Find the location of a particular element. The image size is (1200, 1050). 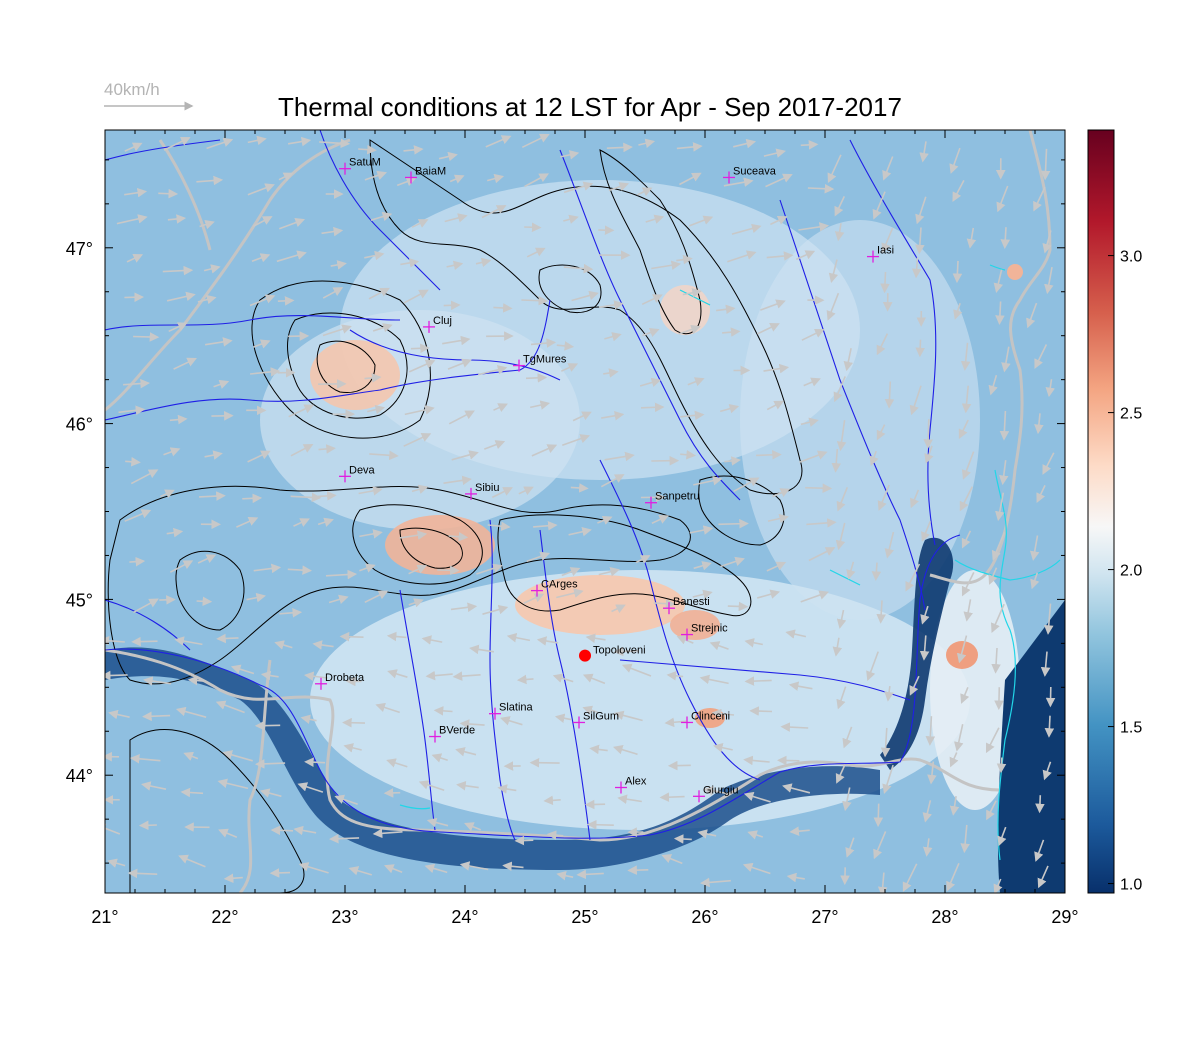

x-tick-labels: 21° 22° 23° 24° 25° 26° 27° 28° 29° is located at coordinates (584, 917).